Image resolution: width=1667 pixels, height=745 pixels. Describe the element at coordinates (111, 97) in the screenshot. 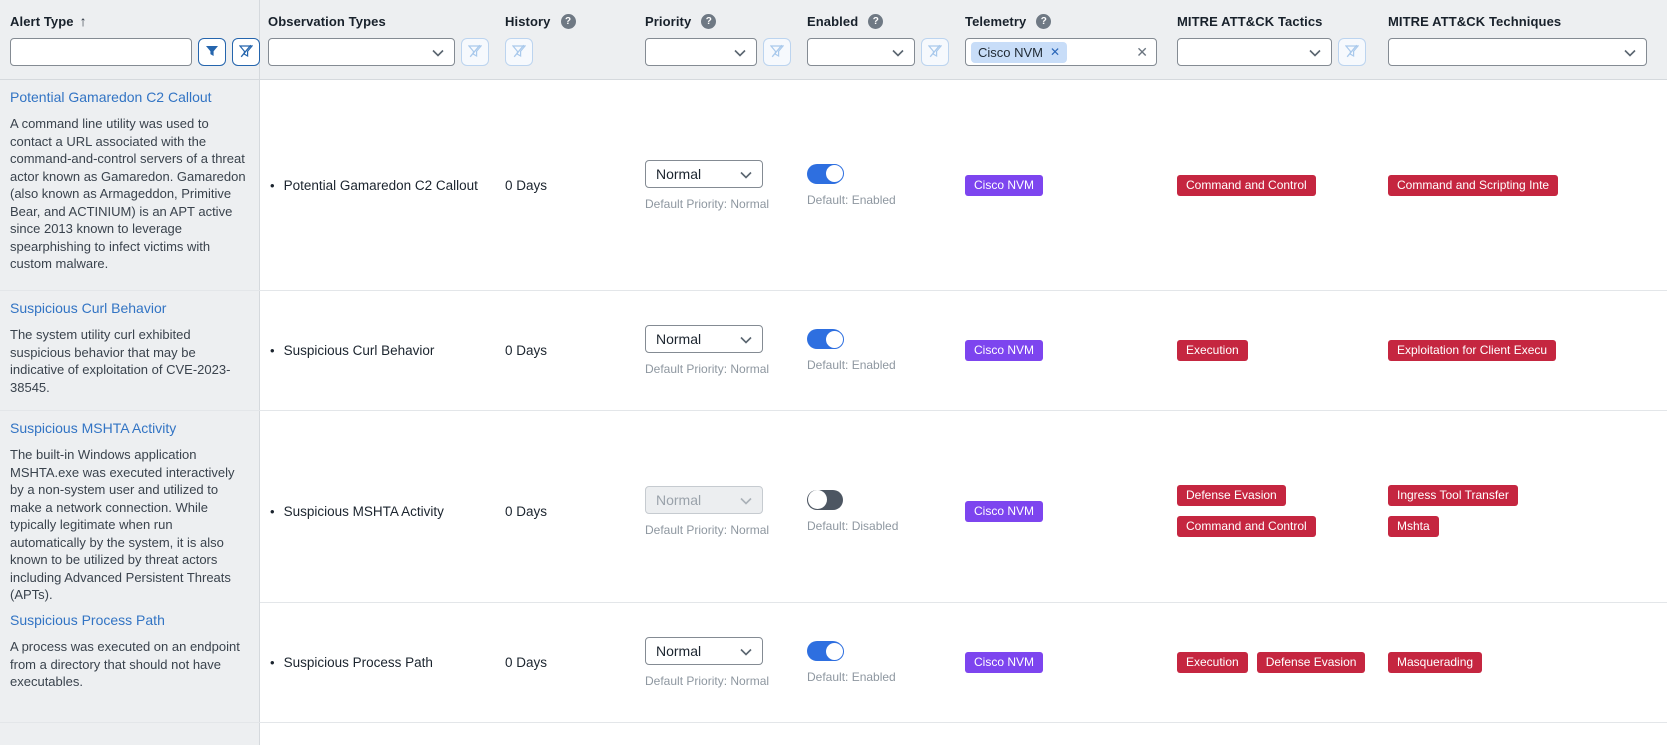

I see `alert-type-link: Potential Gamaredon C2 Callout` at that location.